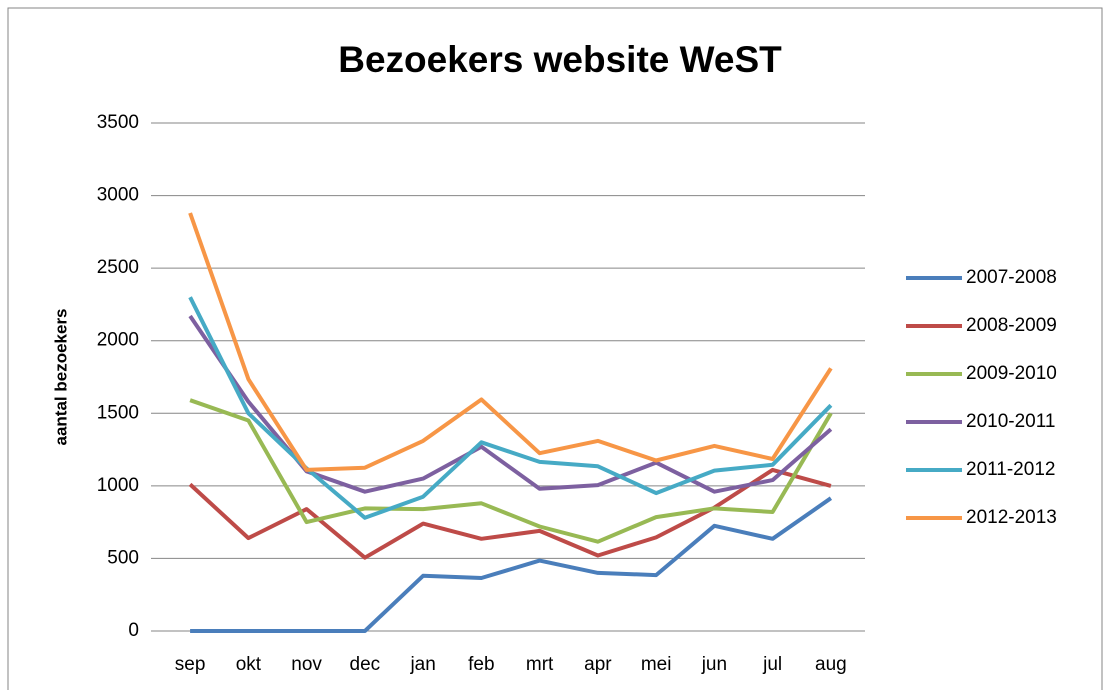  I want to click on x-tick-label: apr, so click(598, 664).